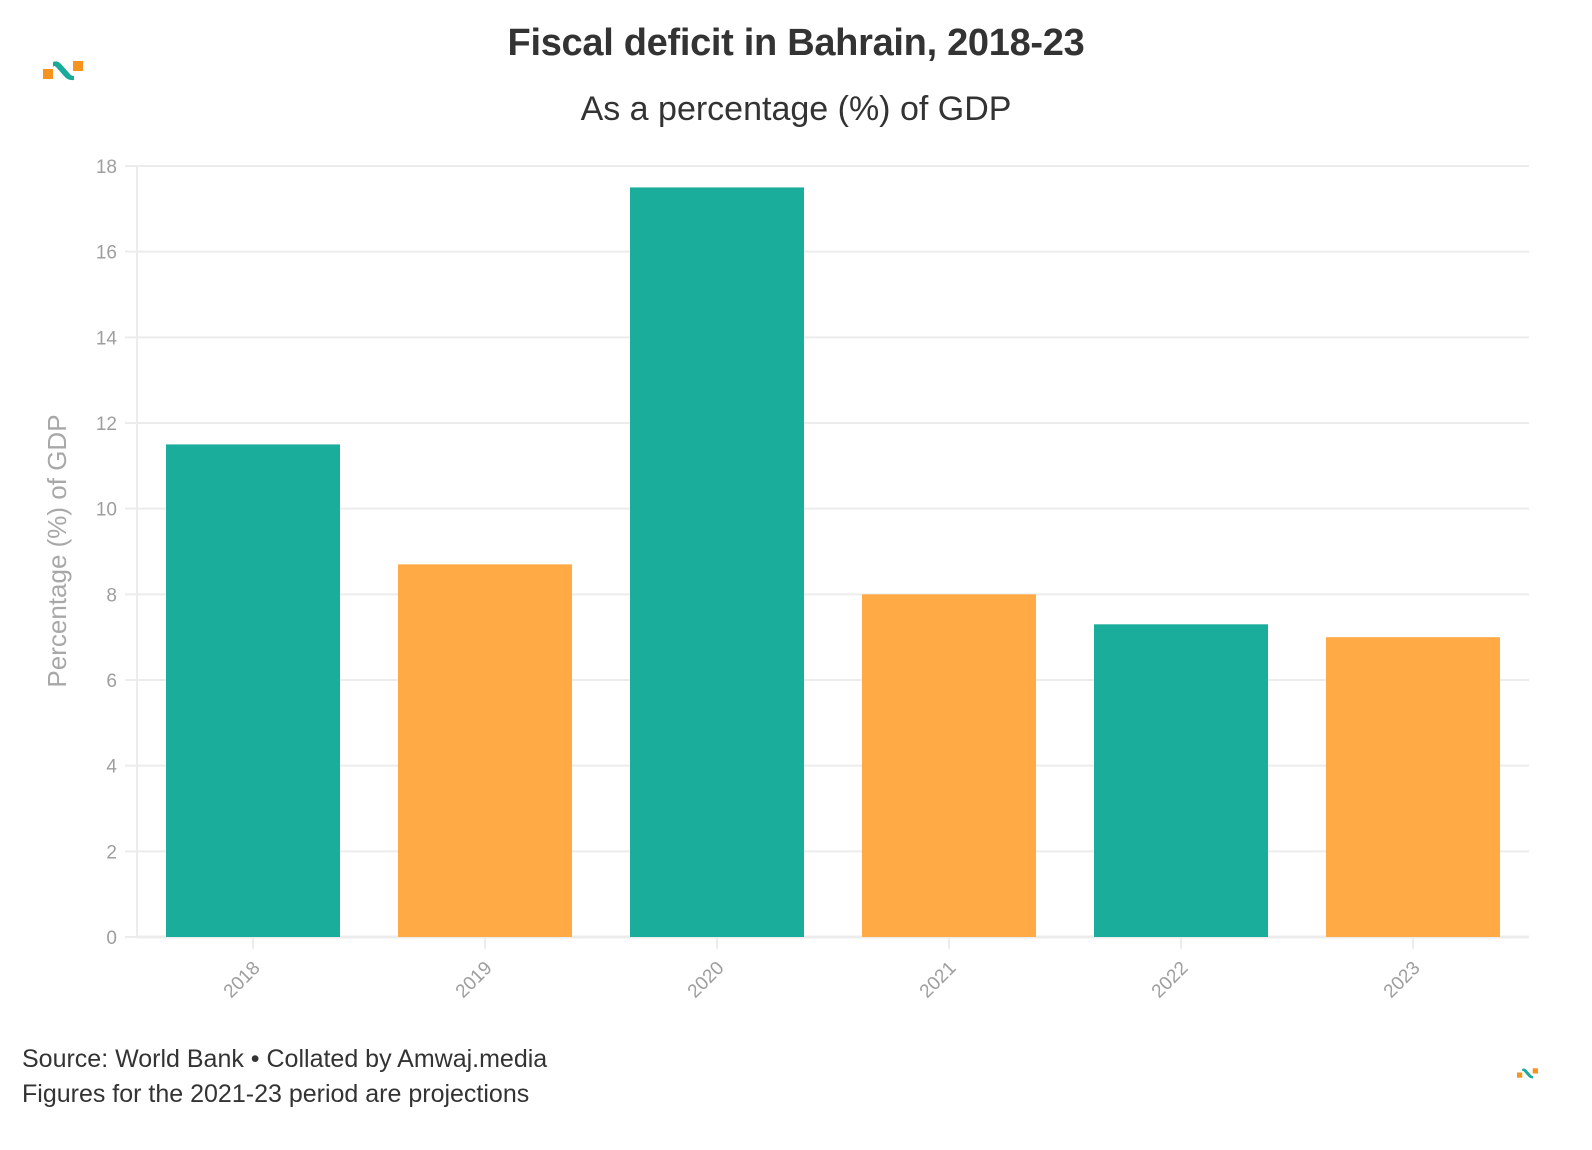 This screenshot has height=1150, width=1592. Describe the element at coordinates (1402, 980) in the screenshot. I see `x-tick-label: 2023` at that location.